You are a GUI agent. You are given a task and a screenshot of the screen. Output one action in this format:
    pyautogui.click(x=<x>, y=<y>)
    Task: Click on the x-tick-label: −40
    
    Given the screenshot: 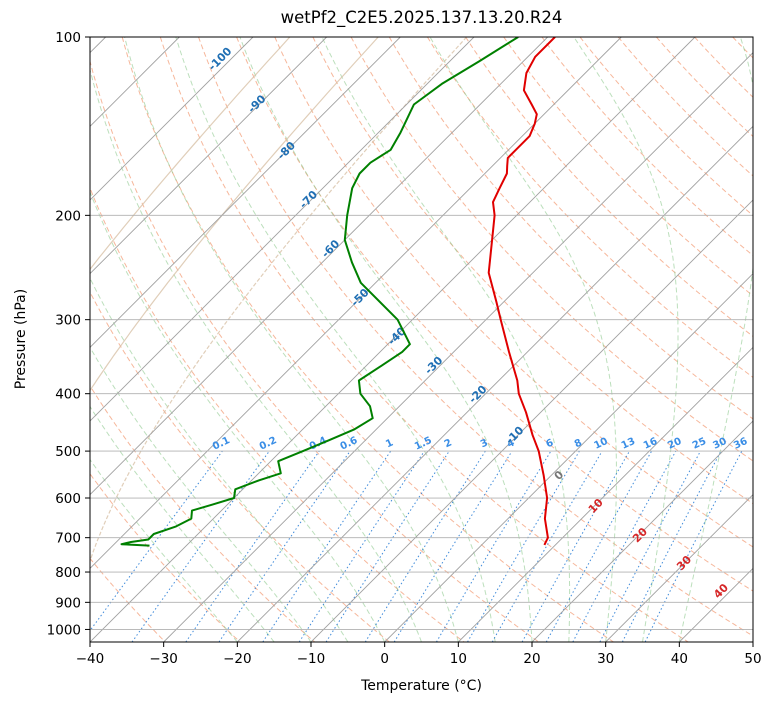 What is the action you would take?
    pyautogui.click(x=90, y=659)
    